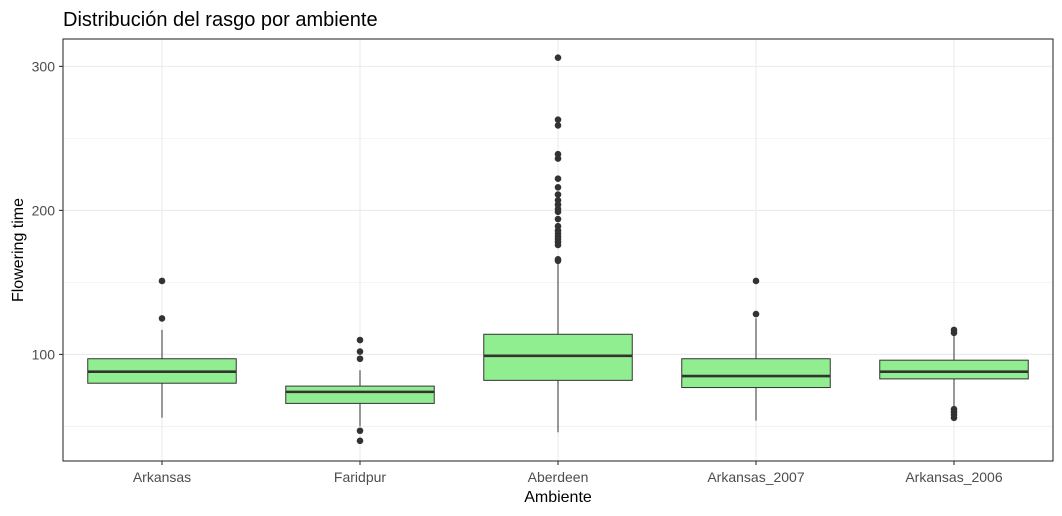  I want to click on y-tick-label: 300, so click(44, 66).